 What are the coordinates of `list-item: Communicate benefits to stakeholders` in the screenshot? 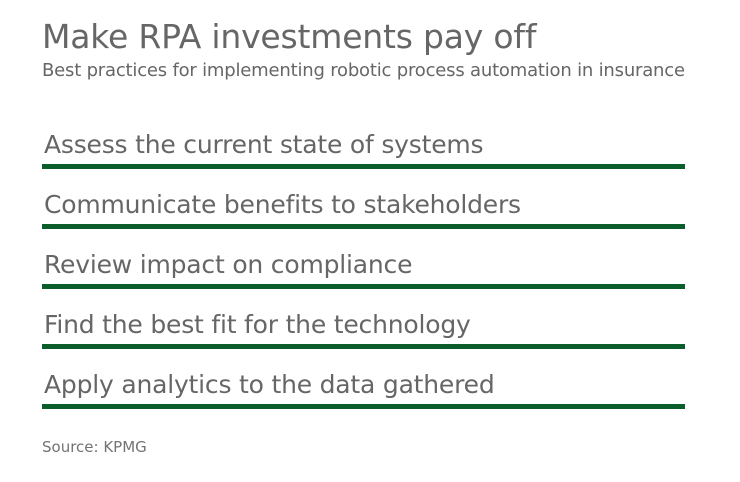 It's located at (363, 212).